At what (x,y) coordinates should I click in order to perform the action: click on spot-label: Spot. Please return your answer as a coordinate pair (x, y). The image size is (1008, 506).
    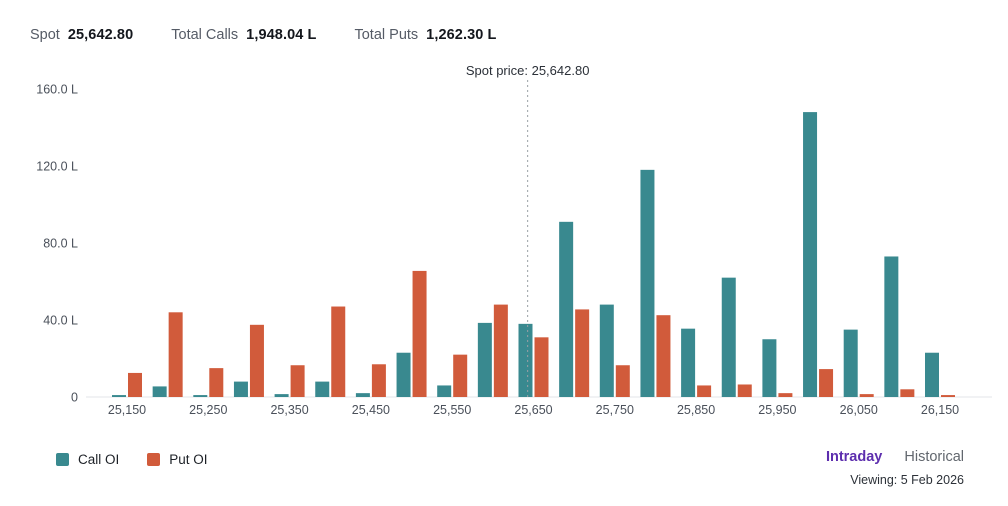
    Looking at the image, I should click on (45, 35).